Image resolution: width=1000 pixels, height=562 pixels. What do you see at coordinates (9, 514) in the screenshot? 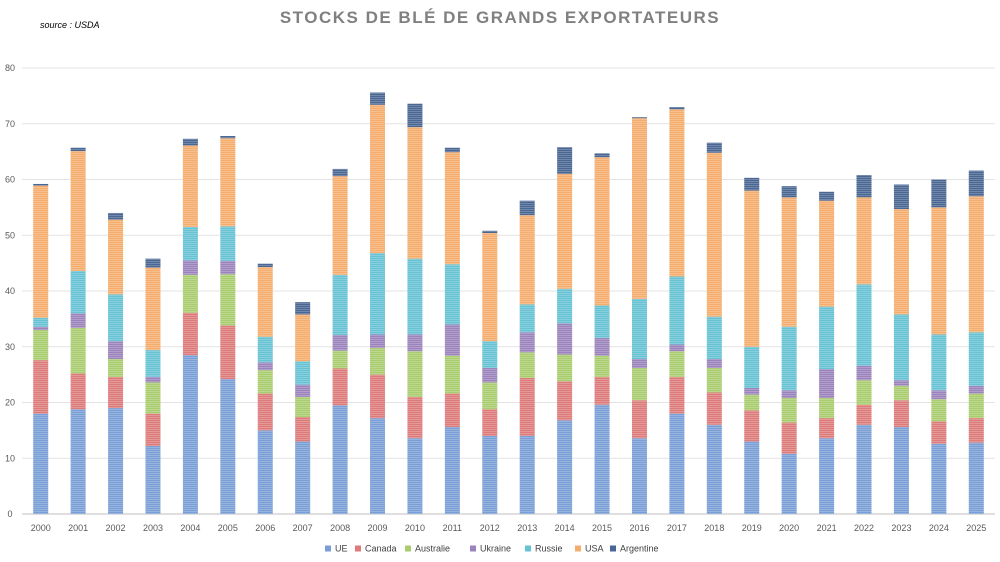
I see `y-tick-label: 0` at bounding box center [9, 514].